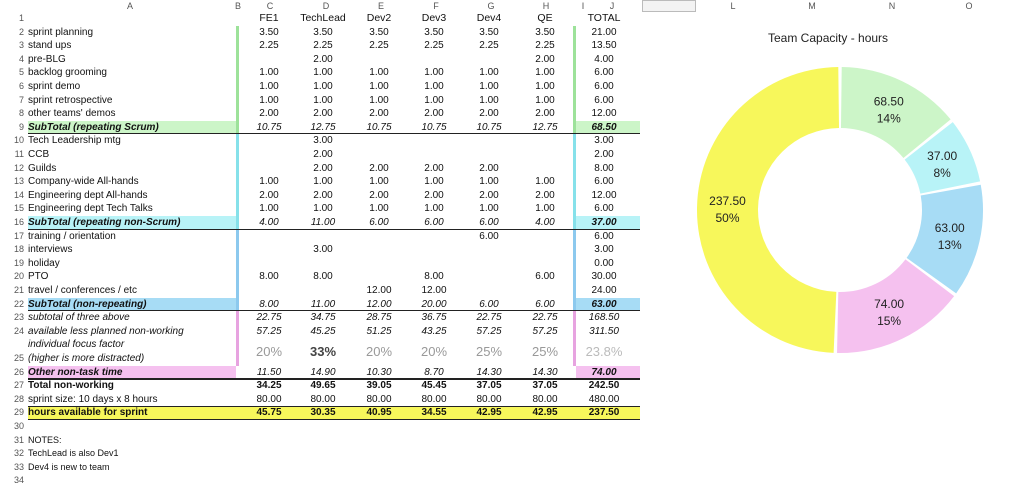  What do you see at coordinates (604, 386) in the screenshot?
I see `data-cell: 242.50` at bounding box center [604, 386].